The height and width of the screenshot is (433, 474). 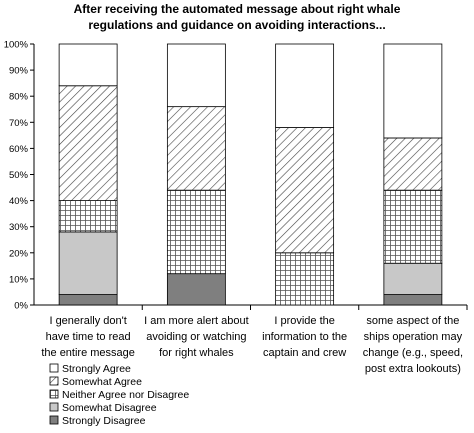 I want to click on y-tick-label: 30%, so click(x=19, y=227).